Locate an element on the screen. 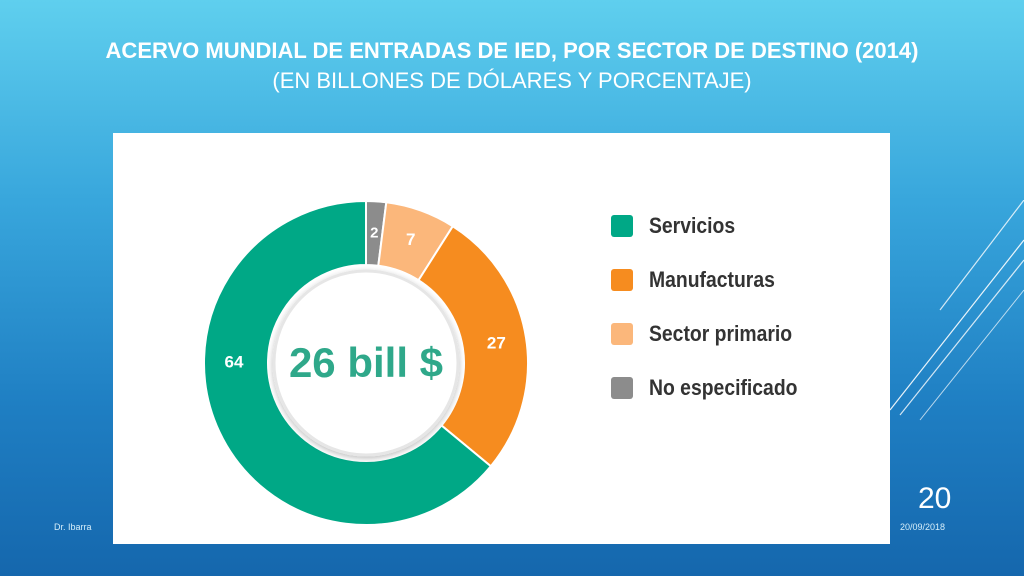  legend-item-manufacturas: Manufacturas is located at coordinates (714, 280).